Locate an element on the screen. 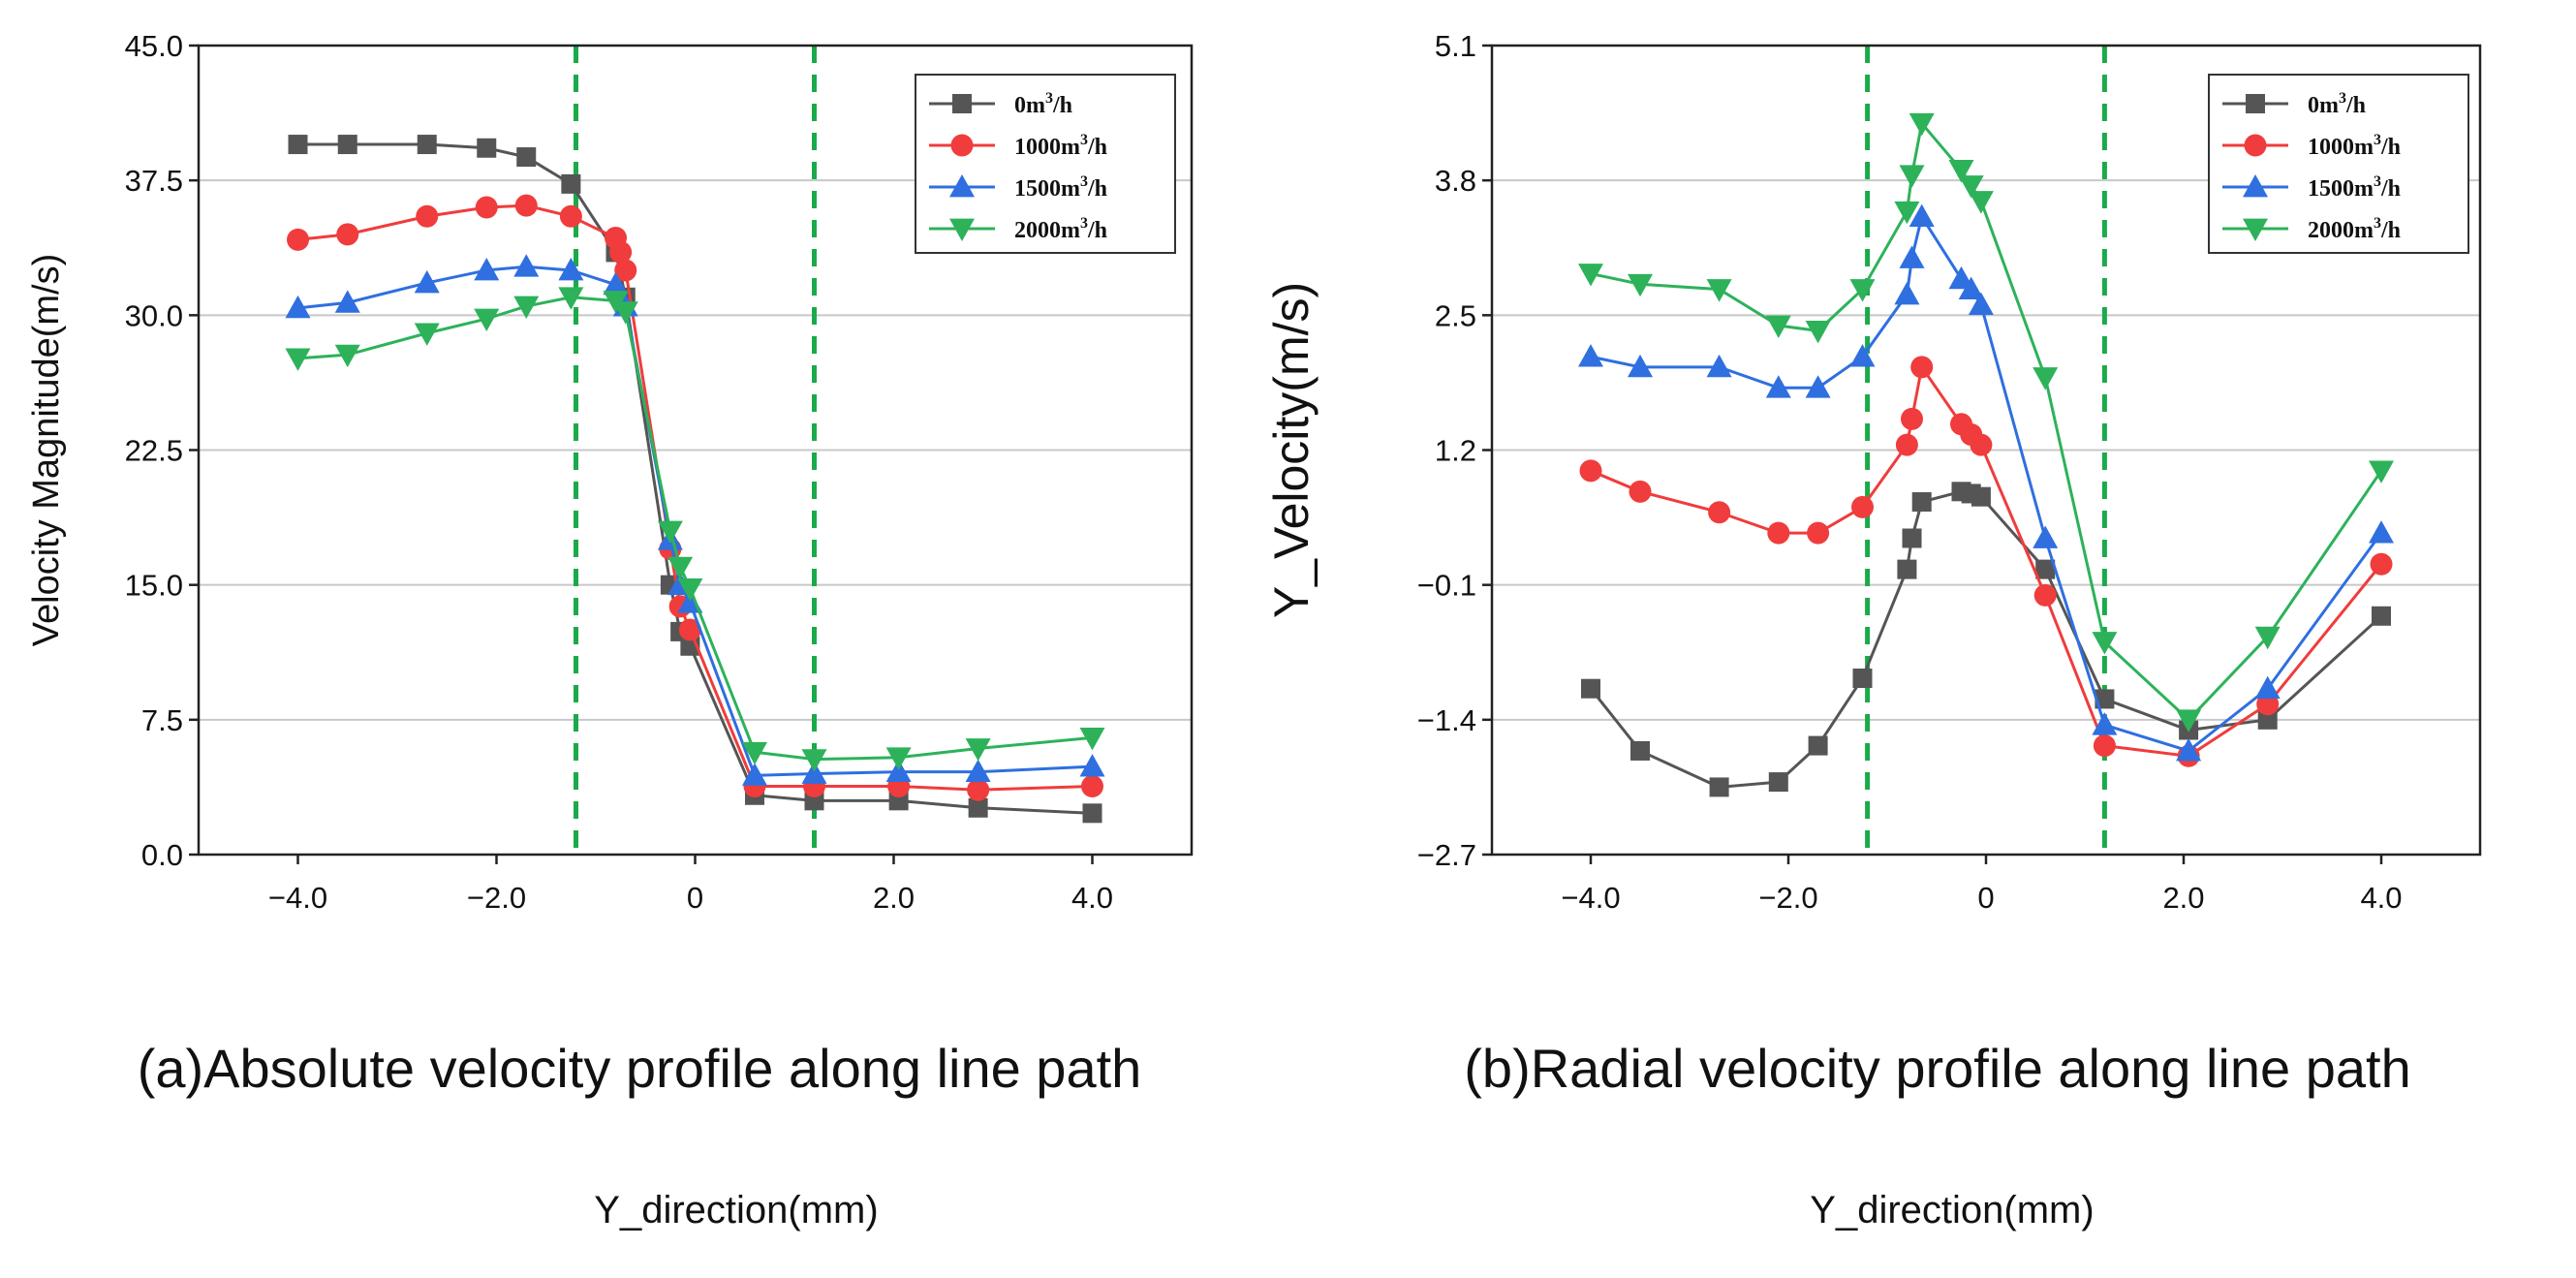 The image size is (2576, 1278). y-tick-label: 30.0 is located at coordinates (154, 315).